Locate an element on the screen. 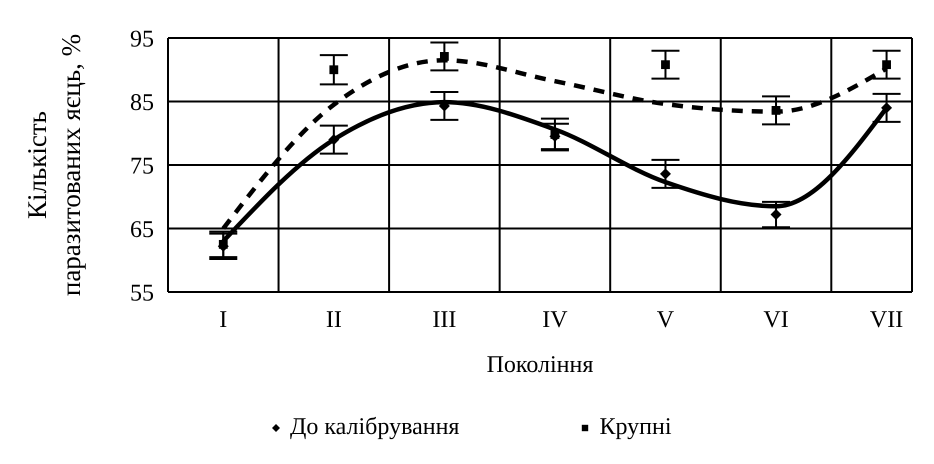 The image size is (934, 464). y-tick-label: 75 is located at coordinates (142, 167).